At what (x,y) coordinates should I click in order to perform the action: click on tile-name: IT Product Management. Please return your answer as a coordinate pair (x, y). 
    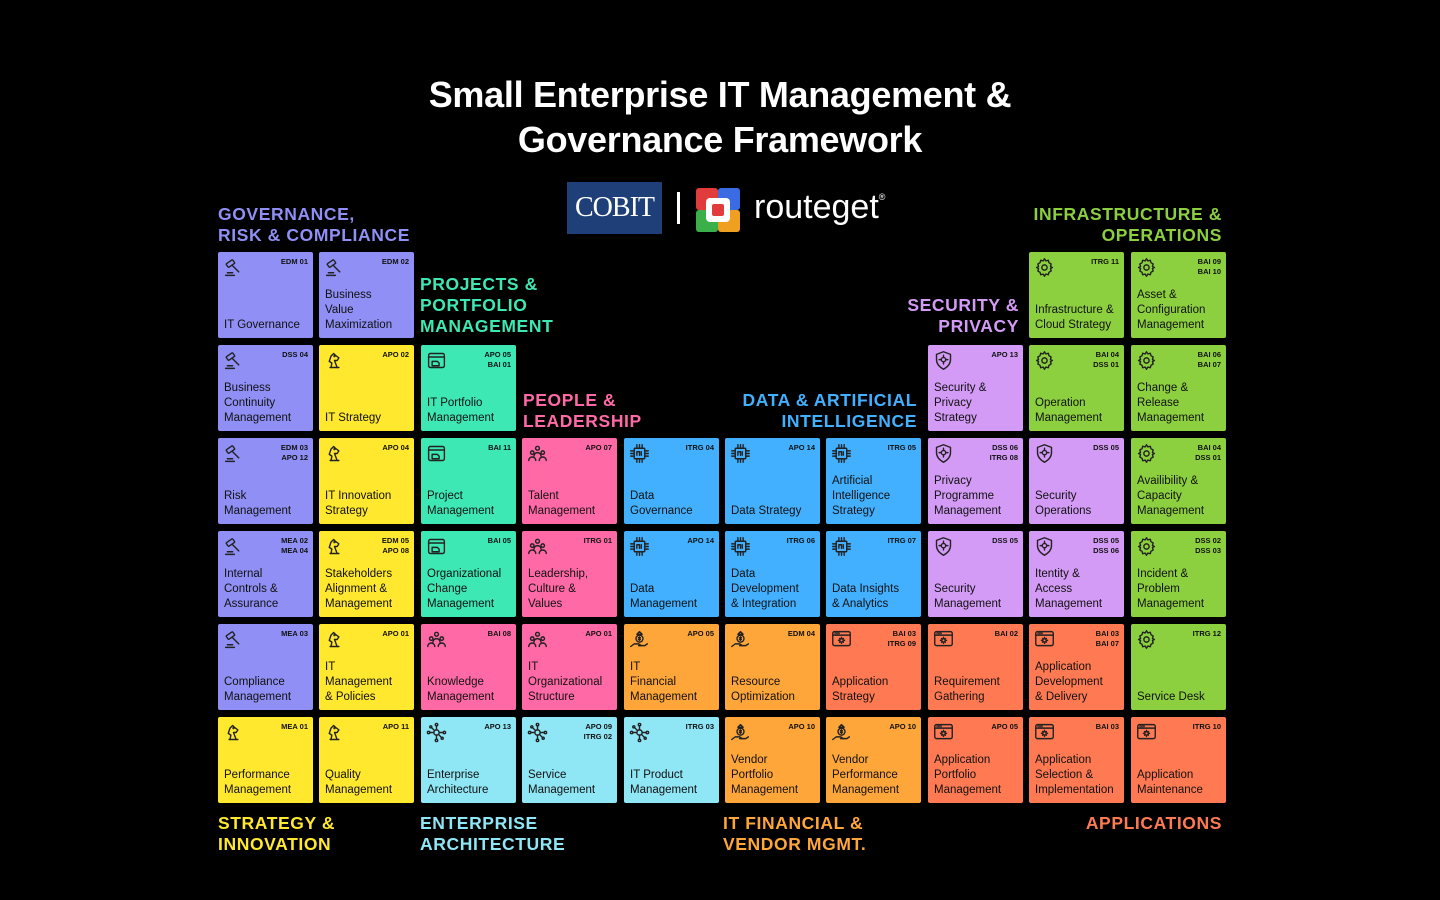
    Looking at the image, I should click on (664, 782).